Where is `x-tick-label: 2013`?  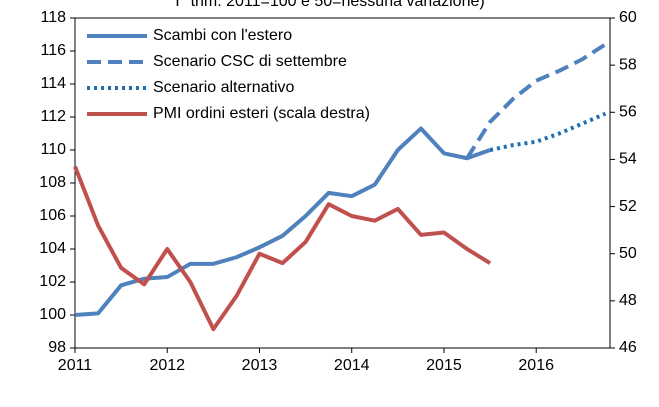
x-tick-label: 2013 is located at coordinates (260, 365).